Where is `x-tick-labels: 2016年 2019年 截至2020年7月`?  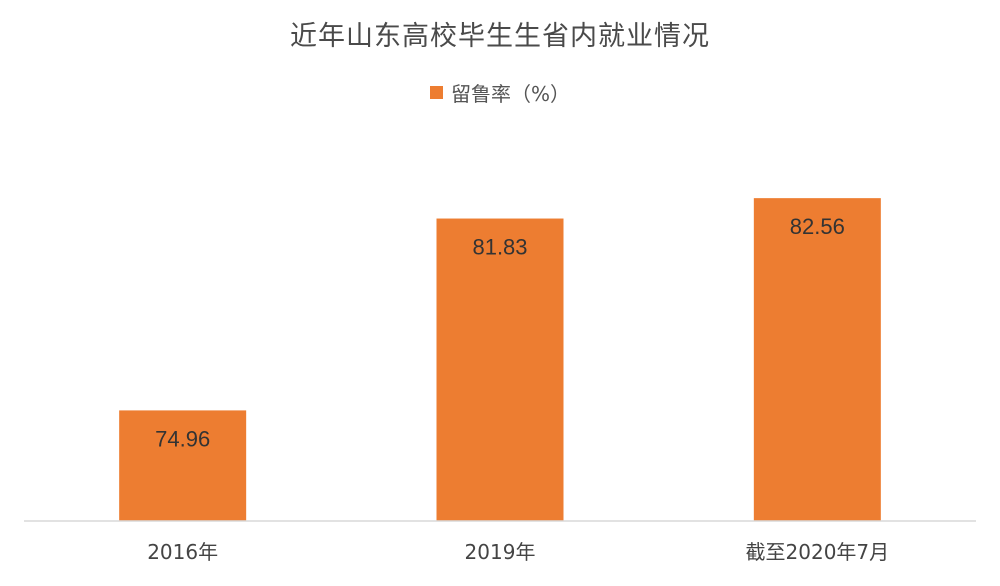
x-tick-labels: 2016年 2019年 截至2020年7月 is located at coordinates (518, 552).